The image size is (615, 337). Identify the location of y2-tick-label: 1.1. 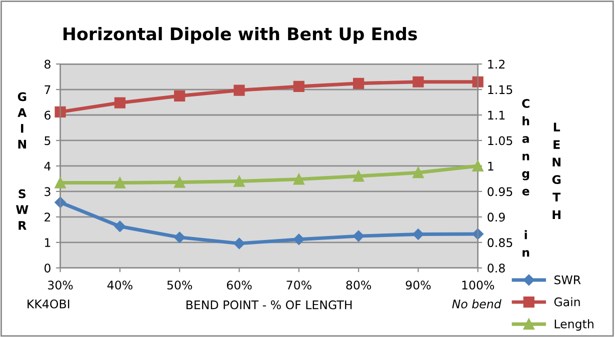
(496, 115).